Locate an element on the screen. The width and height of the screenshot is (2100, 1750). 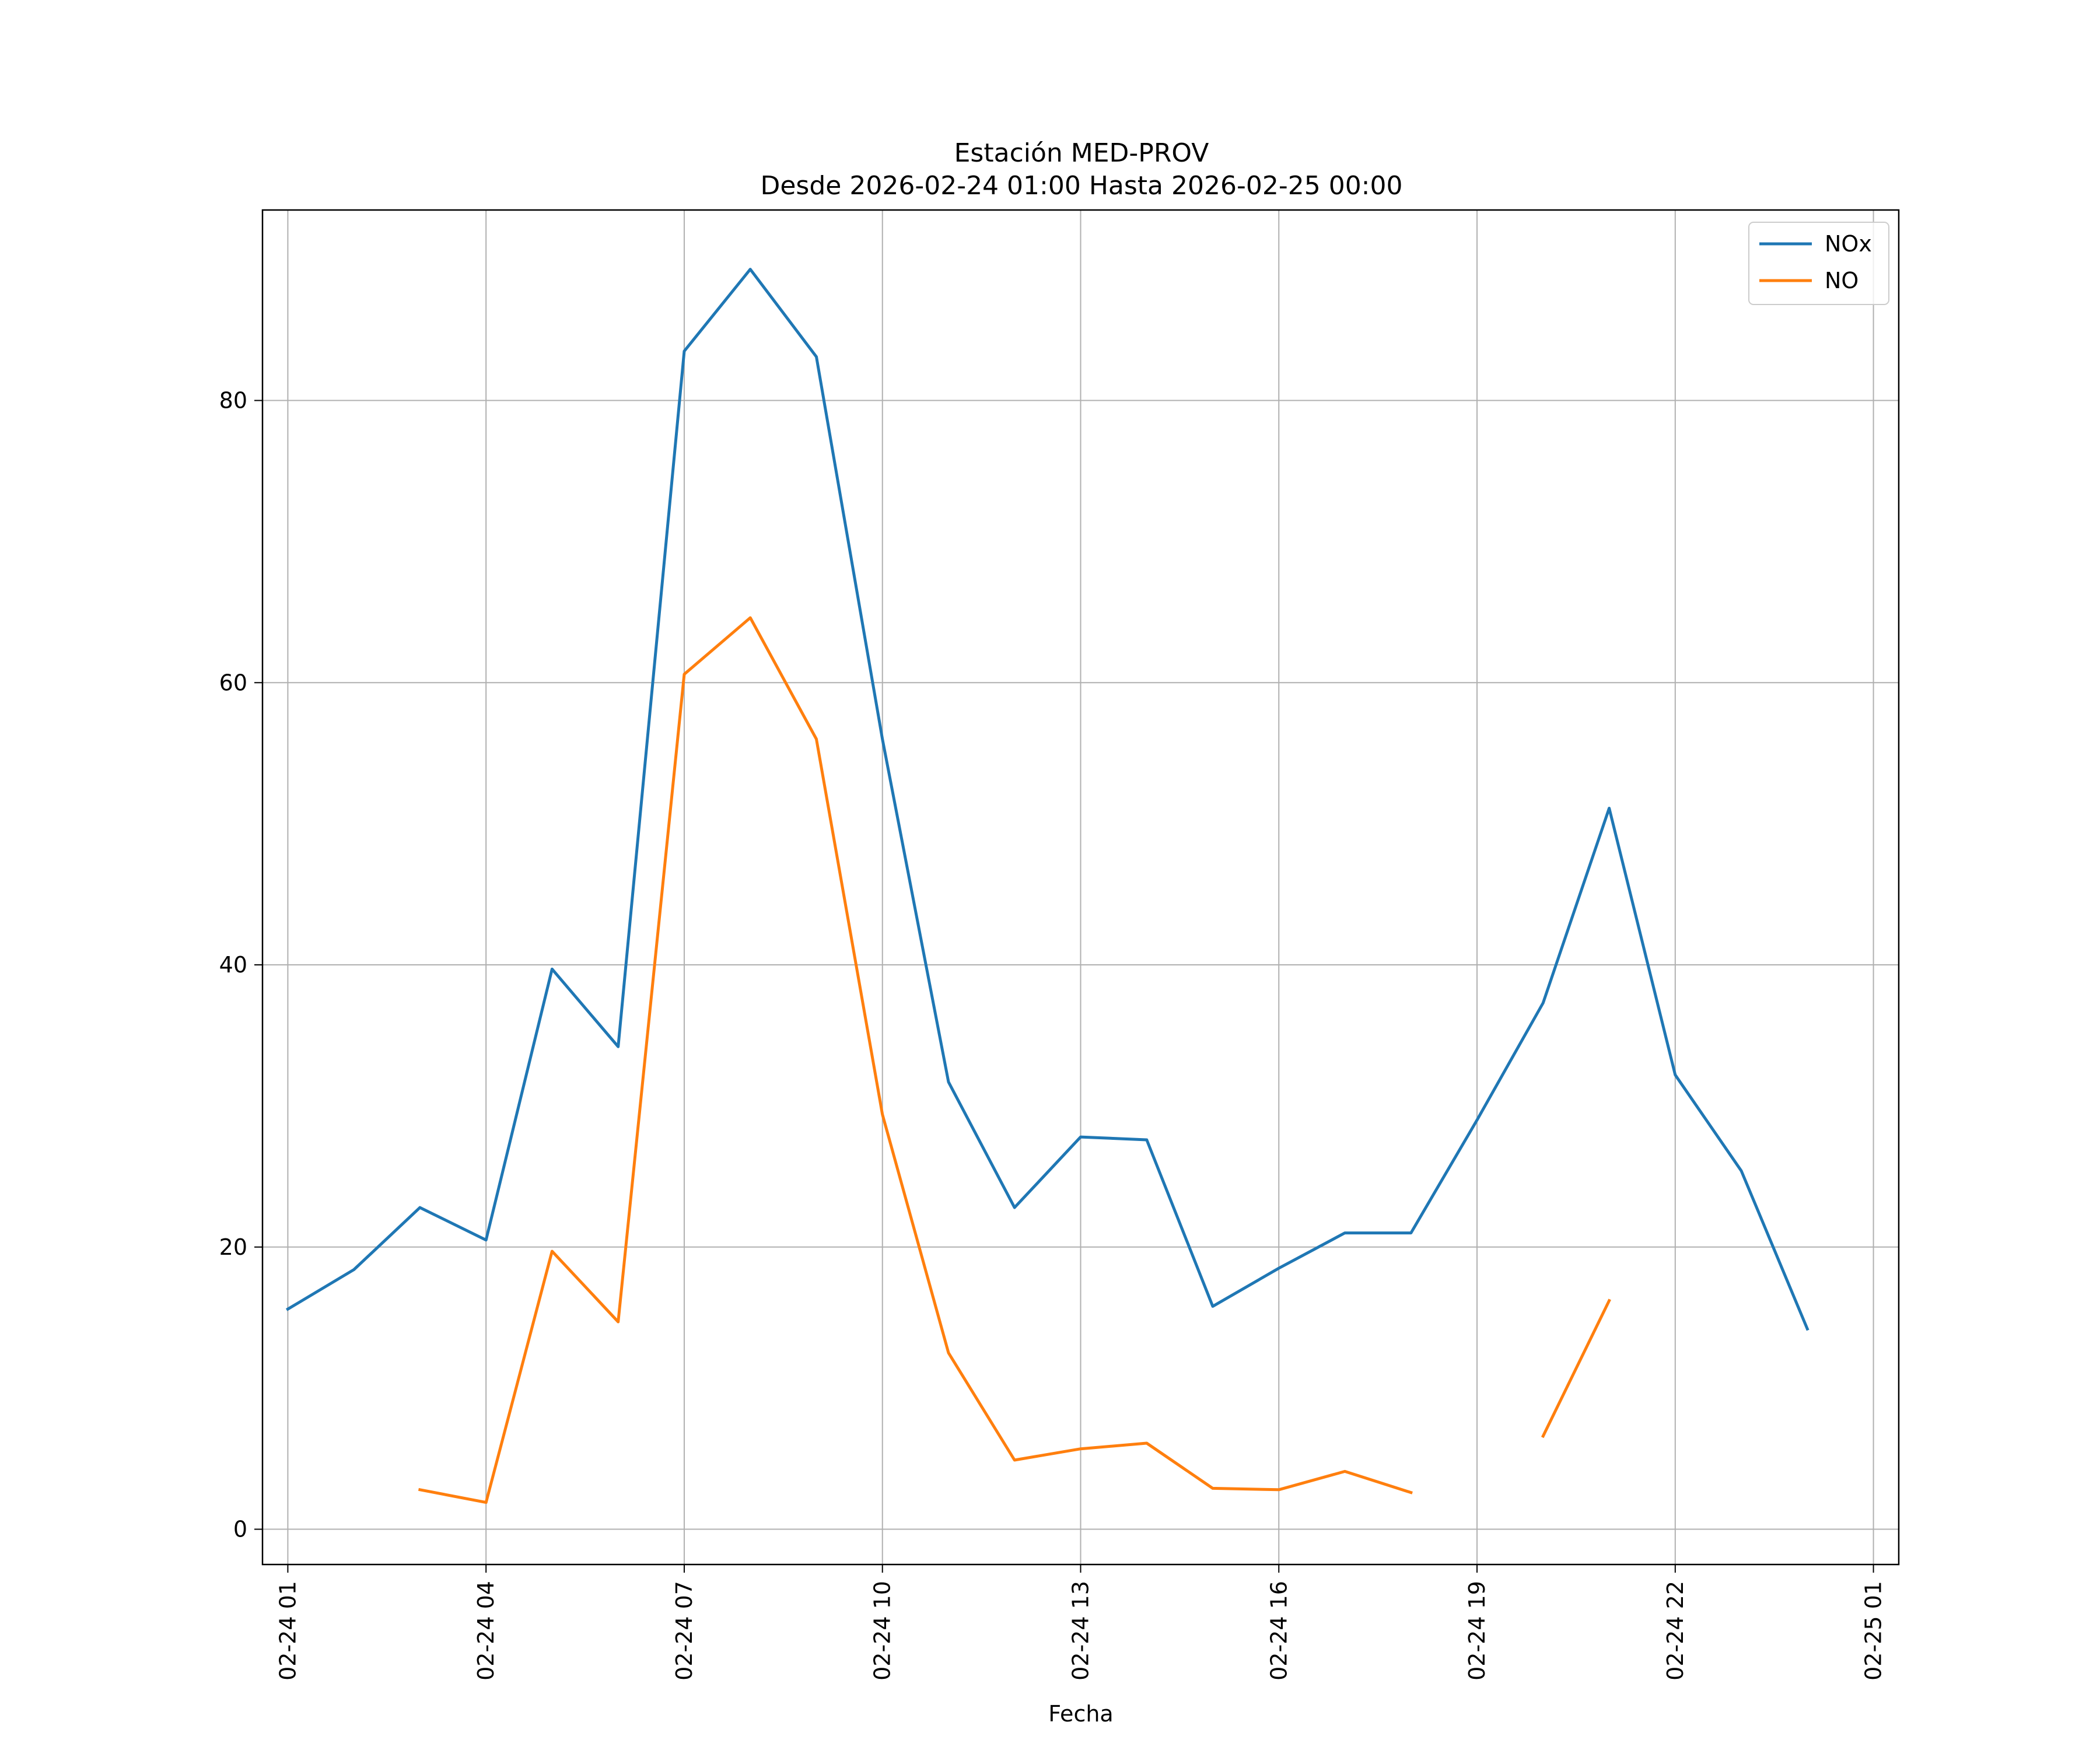
x-tick-label: 02-25 01 is located at coordinates (1874, 1631).